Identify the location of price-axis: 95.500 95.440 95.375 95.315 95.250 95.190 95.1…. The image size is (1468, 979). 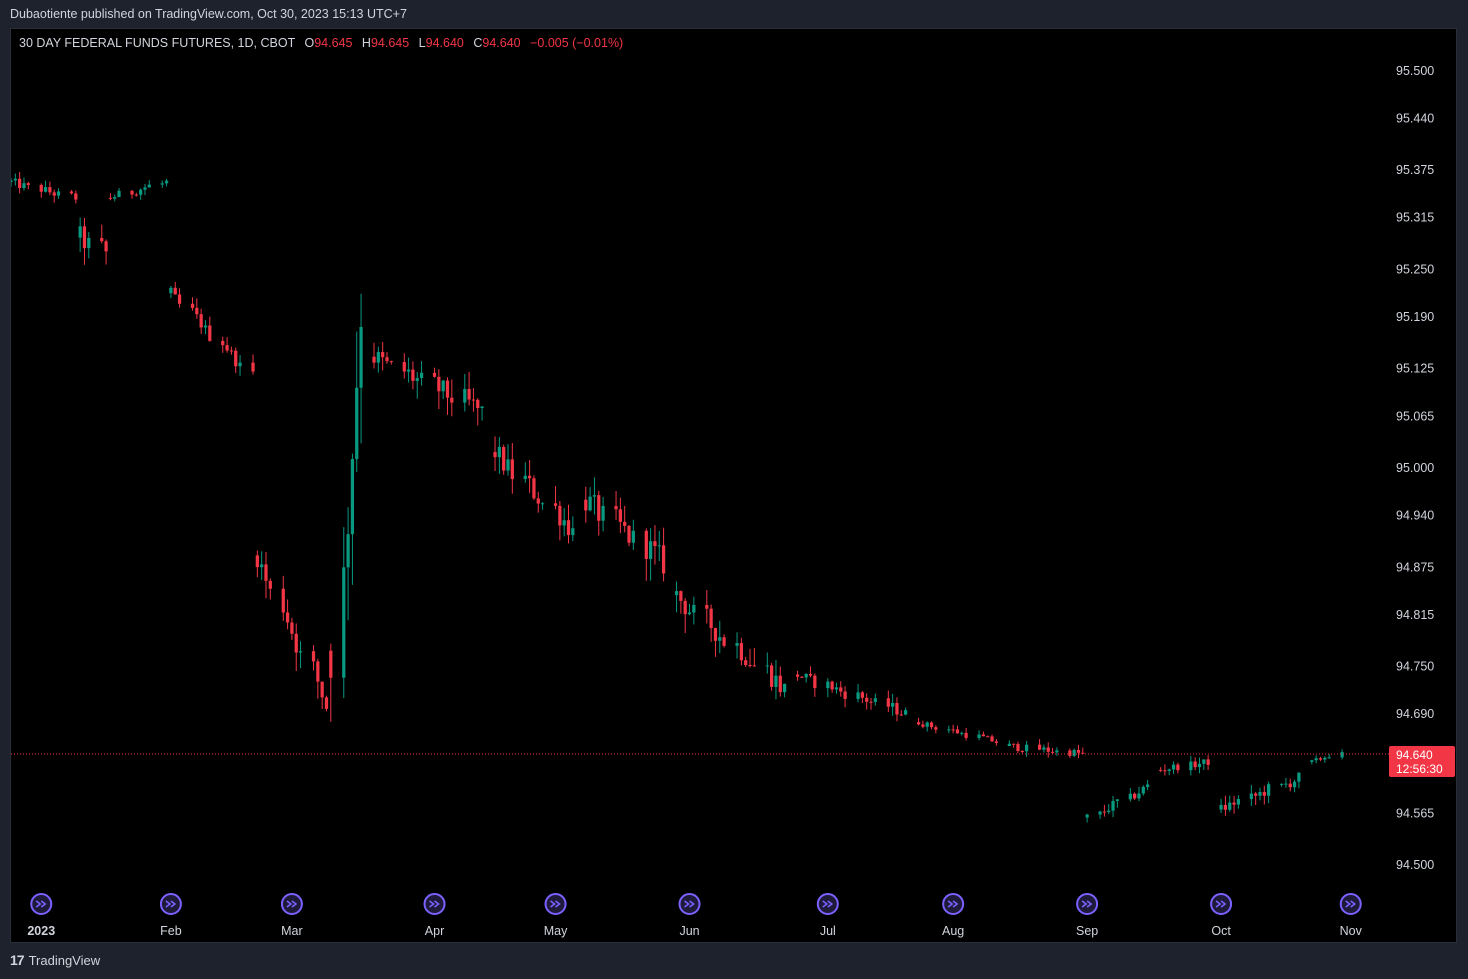
(1415, 468).